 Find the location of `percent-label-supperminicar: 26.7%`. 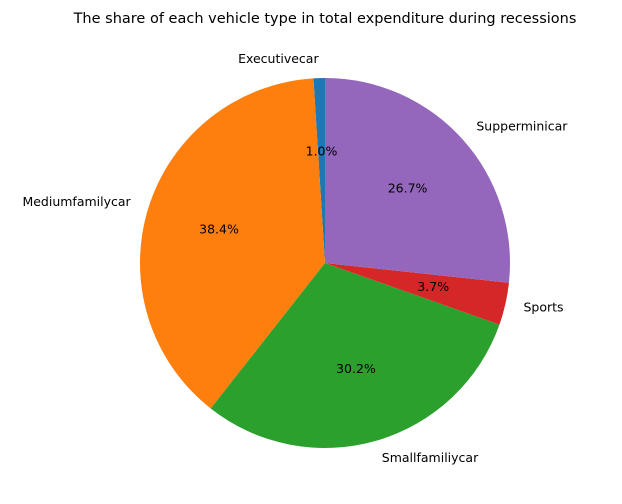

percent-label-supperminicar: 26.7% is located at coordinates (408, 187).